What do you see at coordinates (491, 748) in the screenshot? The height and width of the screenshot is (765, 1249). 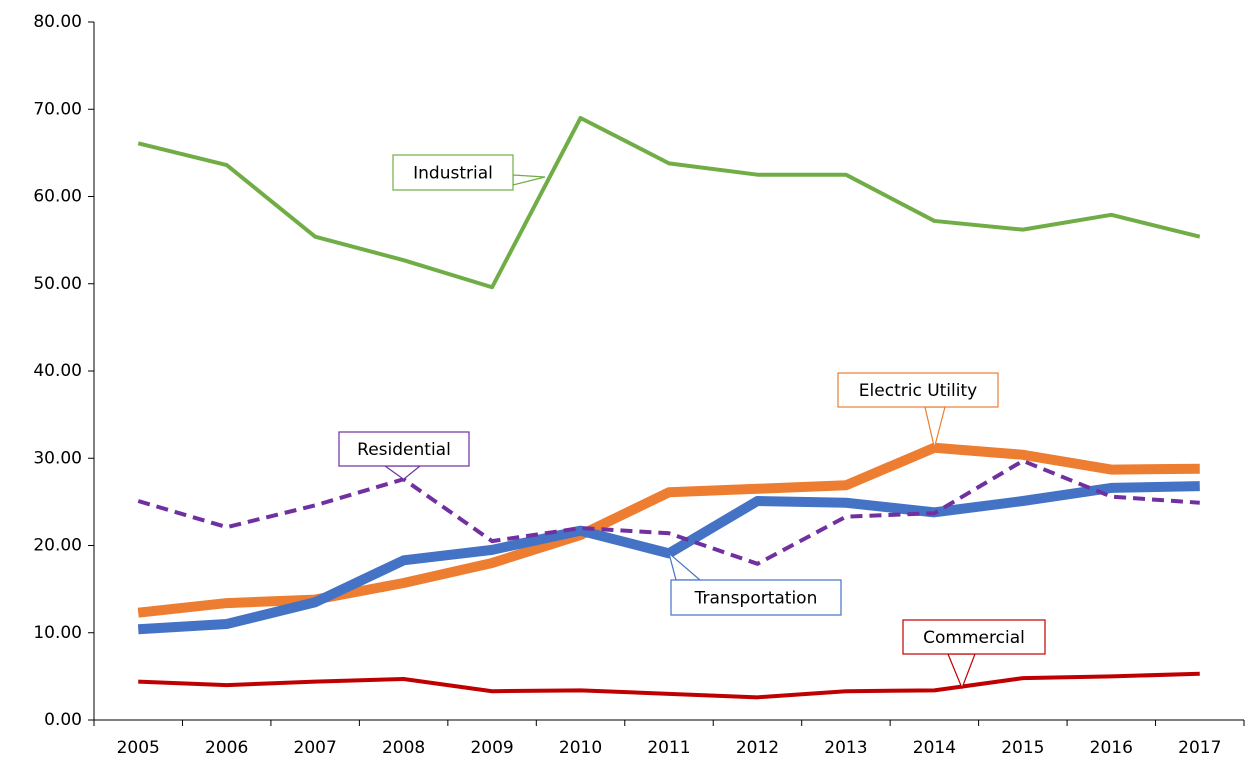 I see `x-tick-label: 2009` at bounding box center [491, 748].